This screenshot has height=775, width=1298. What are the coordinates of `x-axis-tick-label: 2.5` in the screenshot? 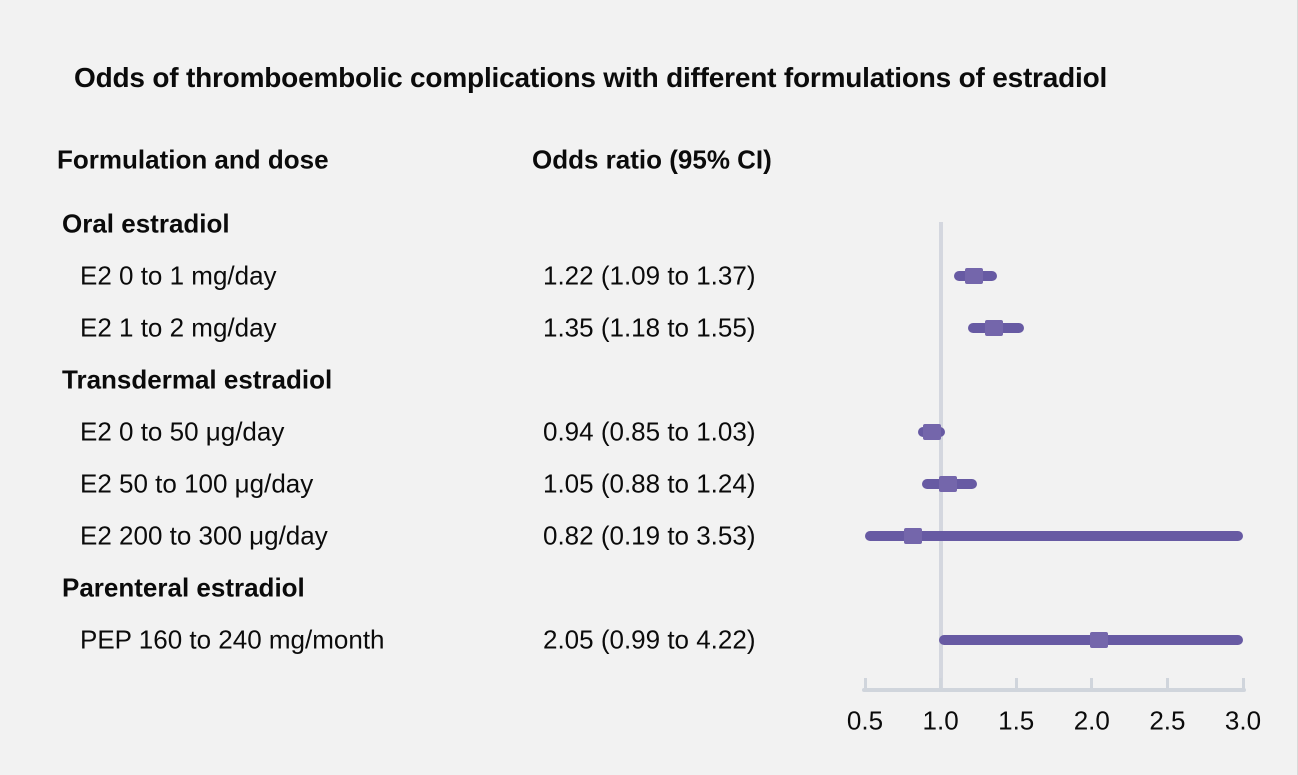 It's located at (1167, 720).